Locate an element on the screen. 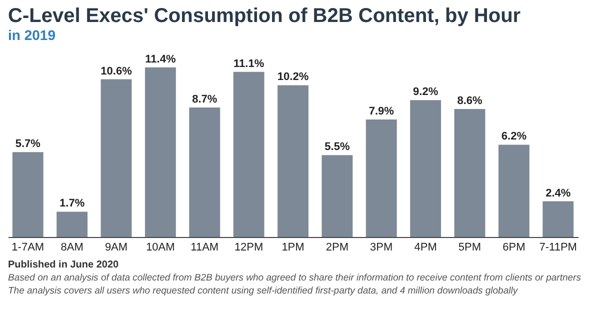 Image resolution: width=600 pixels, height=334 pixels. x-tick-label: 7-11PM is located at coordinates (558, 248).